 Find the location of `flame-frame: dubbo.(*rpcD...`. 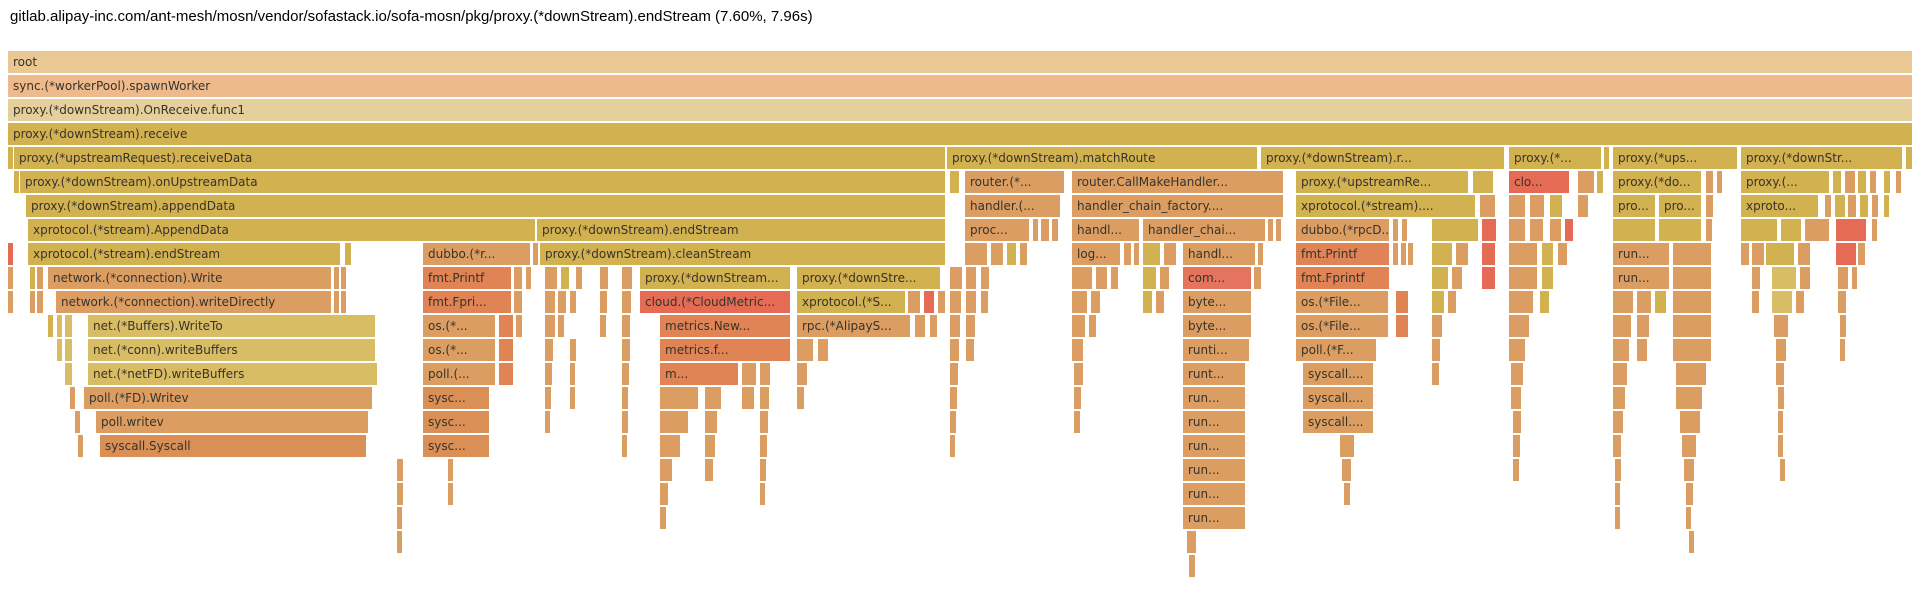

flame-frame: dubbo.(*rpcD... is located at coordinates (1342, 230).